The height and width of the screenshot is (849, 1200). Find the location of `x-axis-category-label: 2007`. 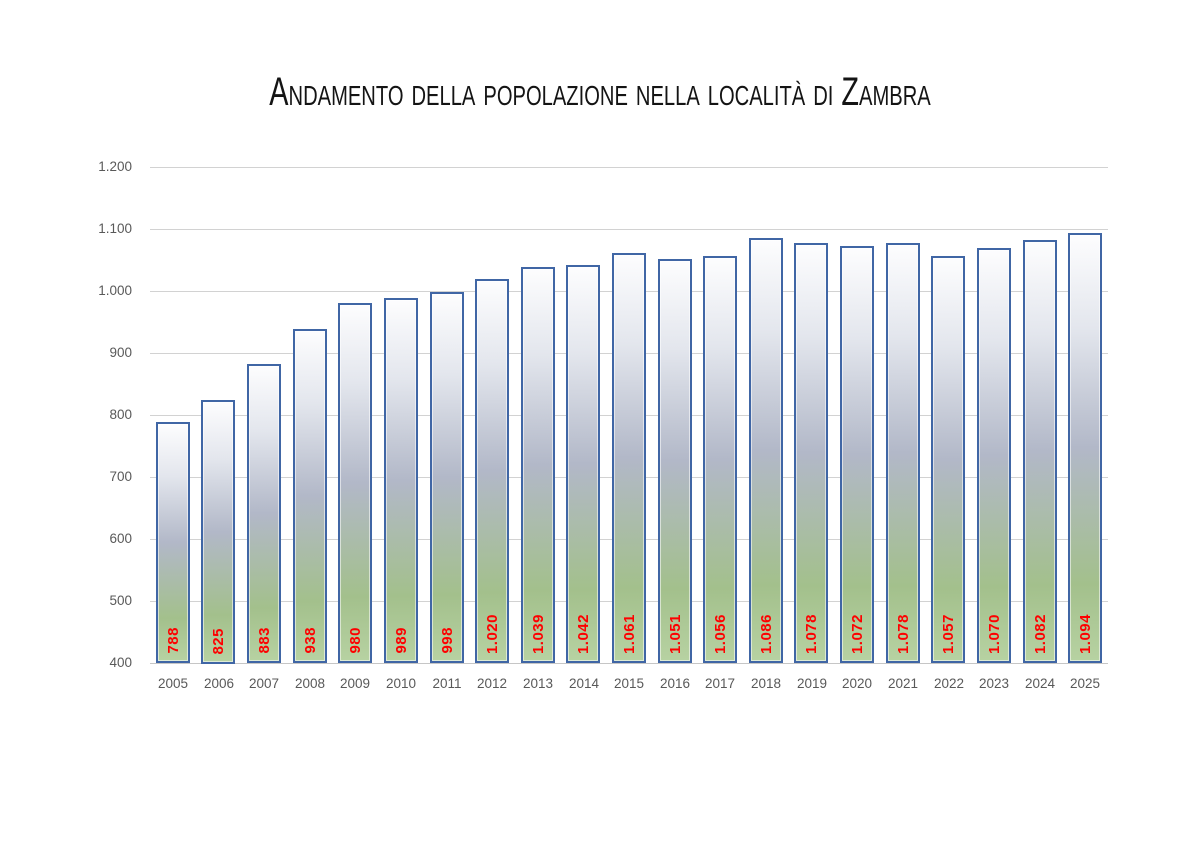

x-axis-category-label: 2007 is located at coordinates (264, 683).